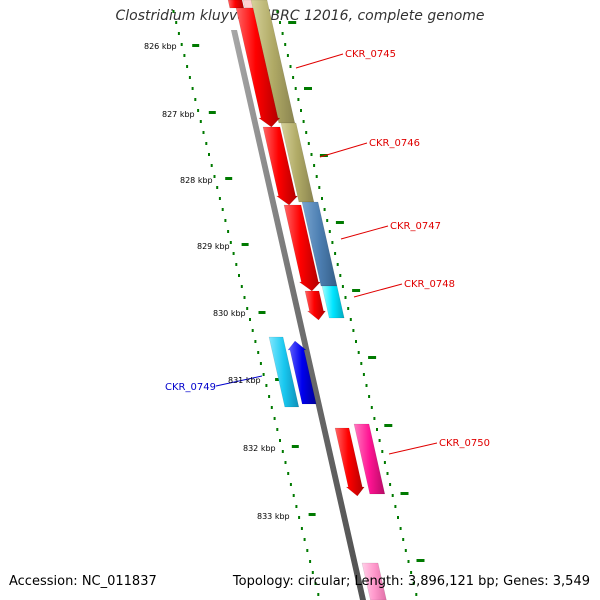 The width and height of the screenshot is (600, 600). I want to click on gene-feature-red, so click(236, 4).